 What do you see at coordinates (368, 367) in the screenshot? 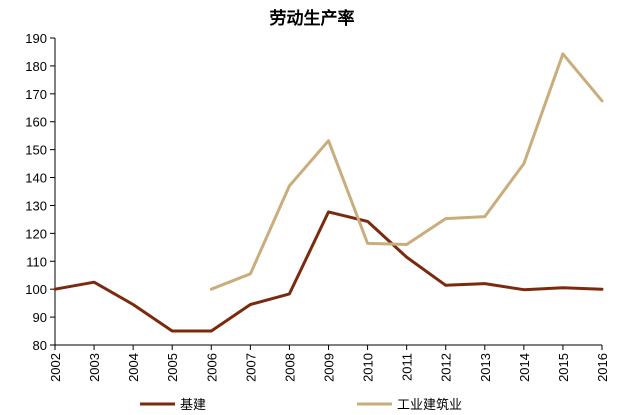
I see `x-tick-label: 2010` at bounding box center [368, 367].